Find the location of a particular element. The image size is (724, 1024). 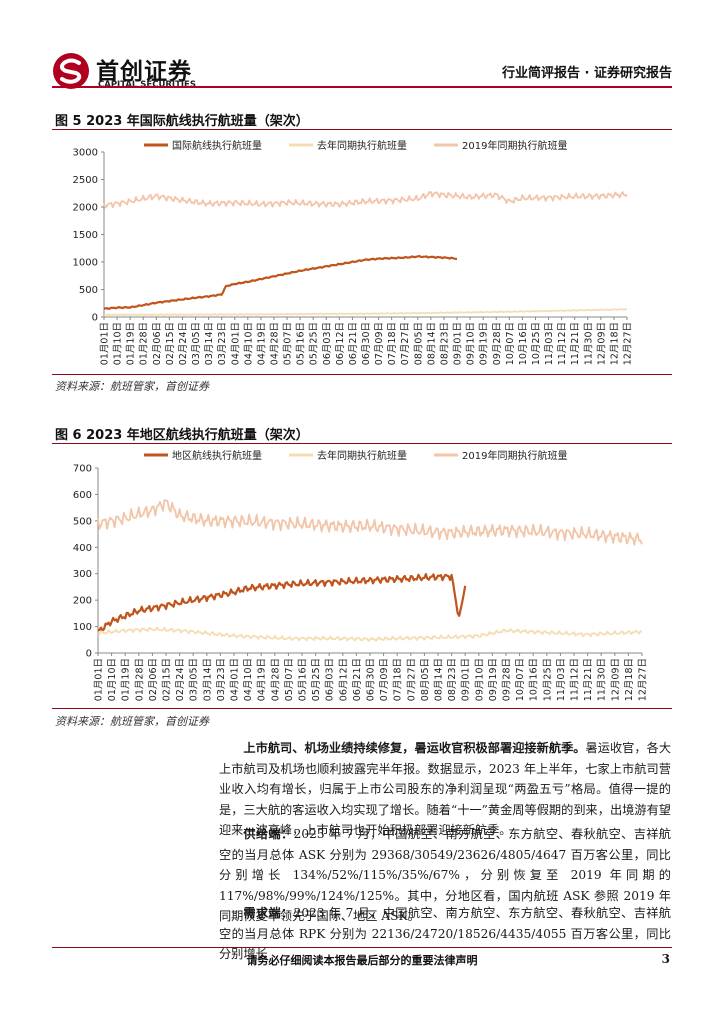

x-tick-label: 07月18日 is located at coordinates (398, 679).